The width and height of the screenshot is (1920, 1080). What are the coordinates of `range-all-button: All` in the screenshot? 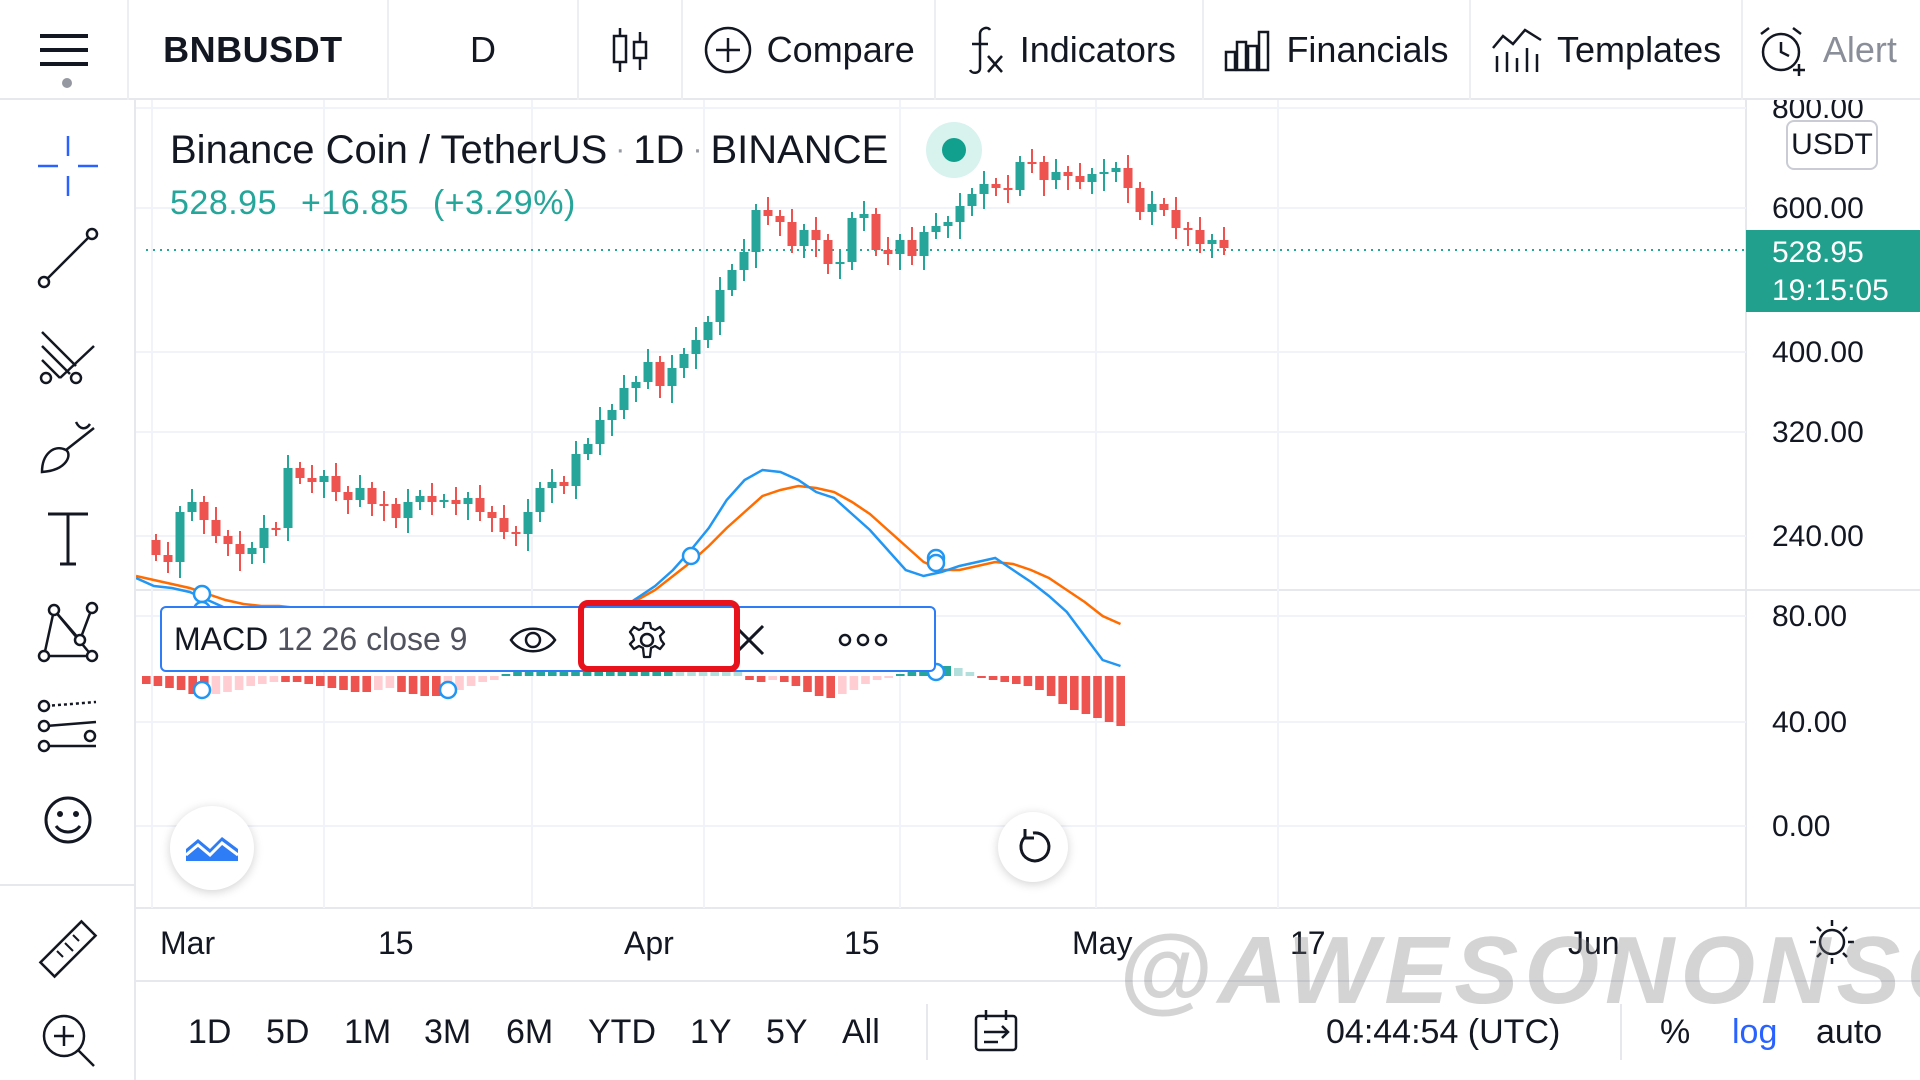 It's located at (861, 1031).